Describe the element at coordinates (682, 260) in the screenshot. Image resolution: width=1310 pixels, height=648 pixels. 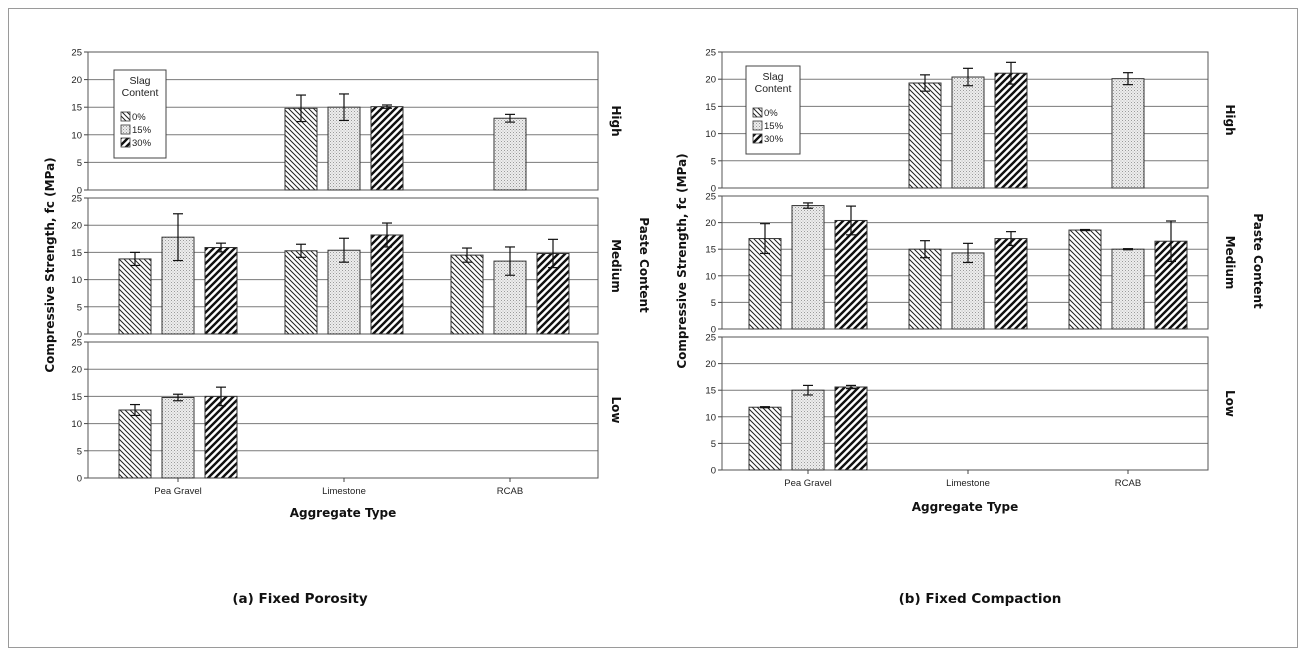
I see `y-axis-title: Compressive Strength, fc (MPa)` at that location.